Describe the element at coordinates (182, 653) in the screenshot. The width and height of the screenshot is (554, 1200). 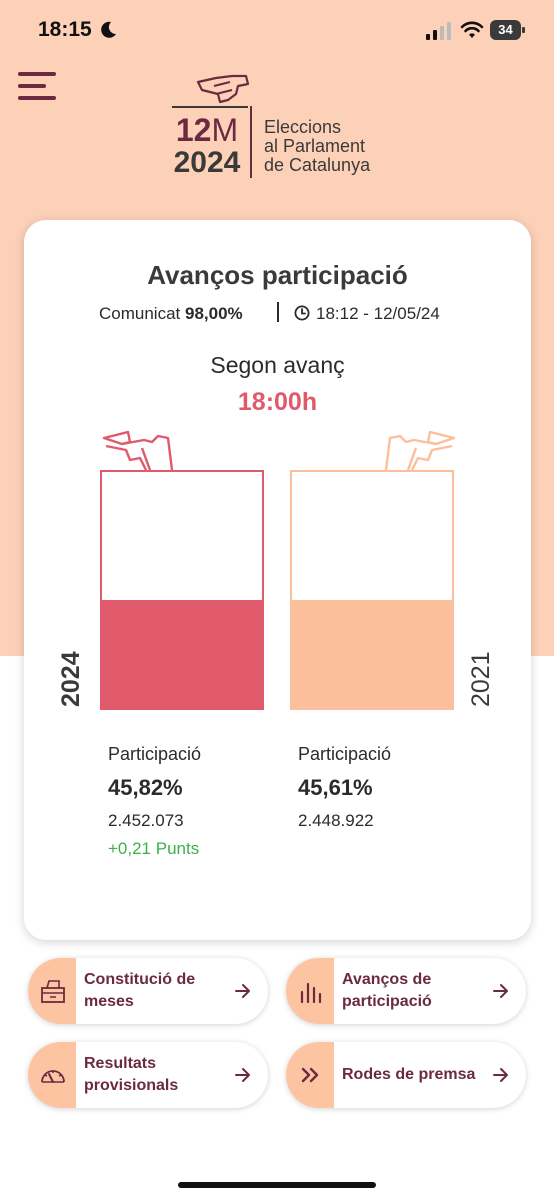
I see `participation-fill-2024` at that location.